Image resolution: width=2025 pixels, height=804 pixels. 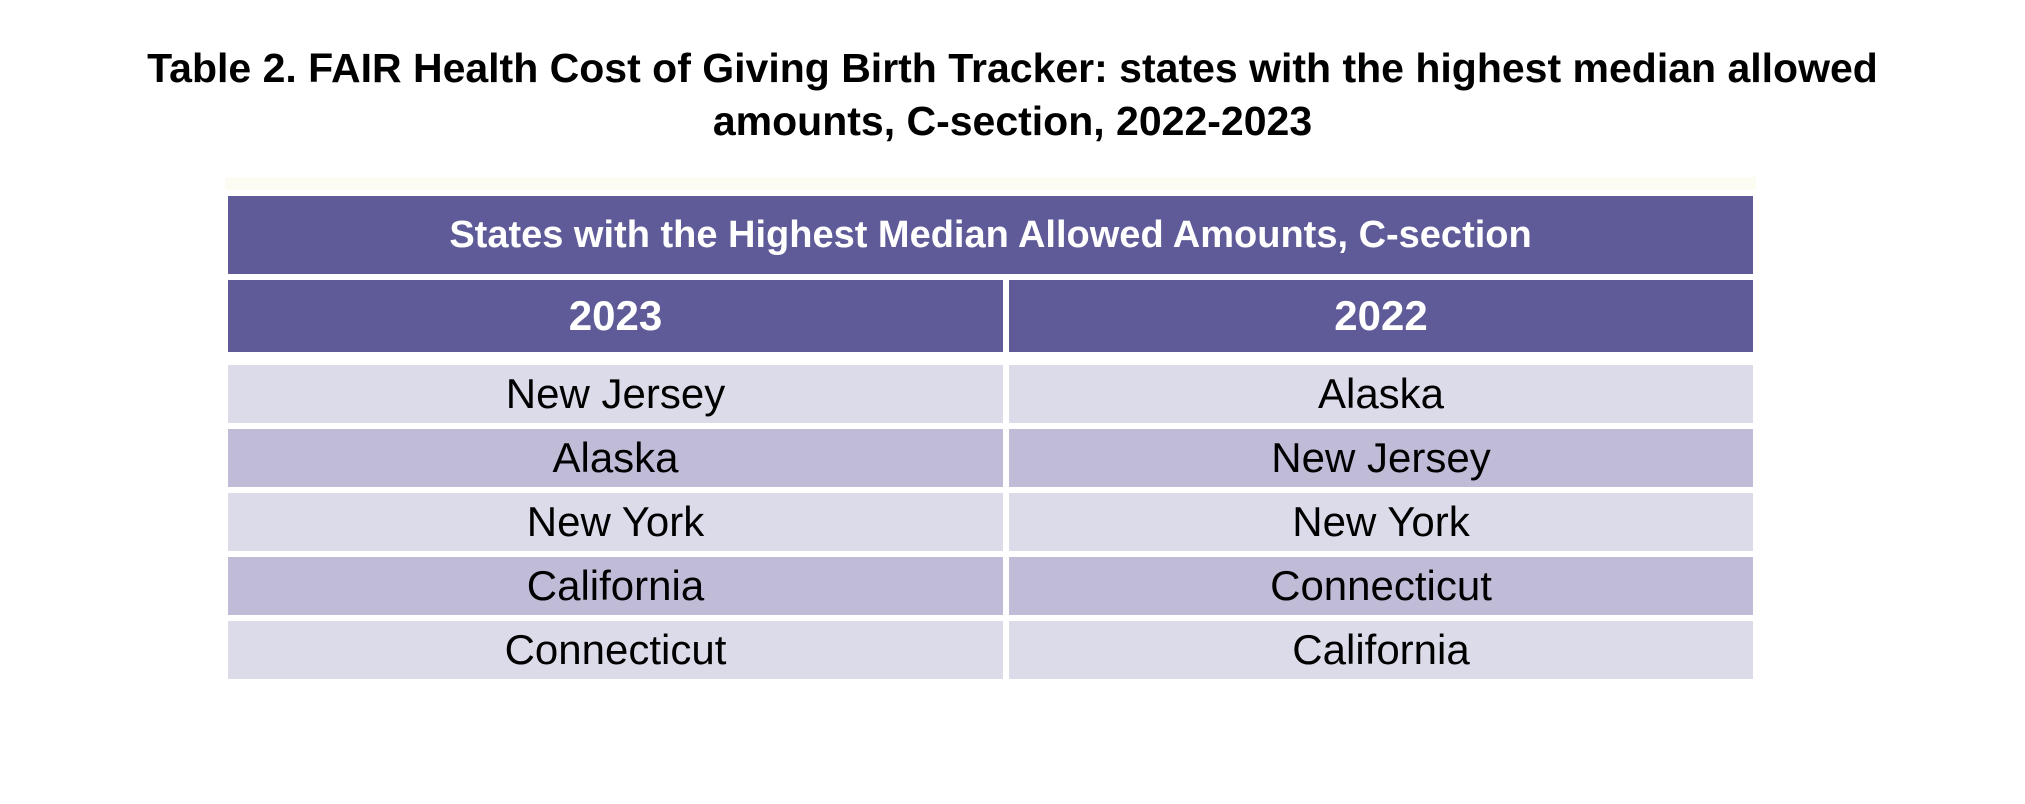 I want to click on spacer-cell, so click(x=990, y=358).